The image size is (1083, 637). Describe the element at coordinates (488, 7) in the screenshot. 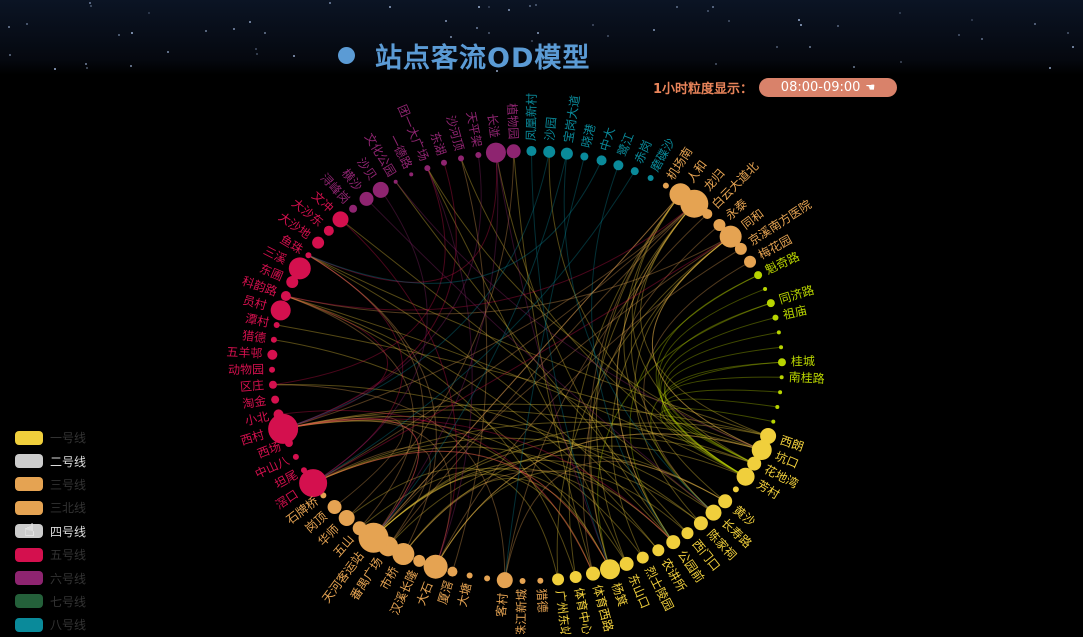

I see `star` at that location.